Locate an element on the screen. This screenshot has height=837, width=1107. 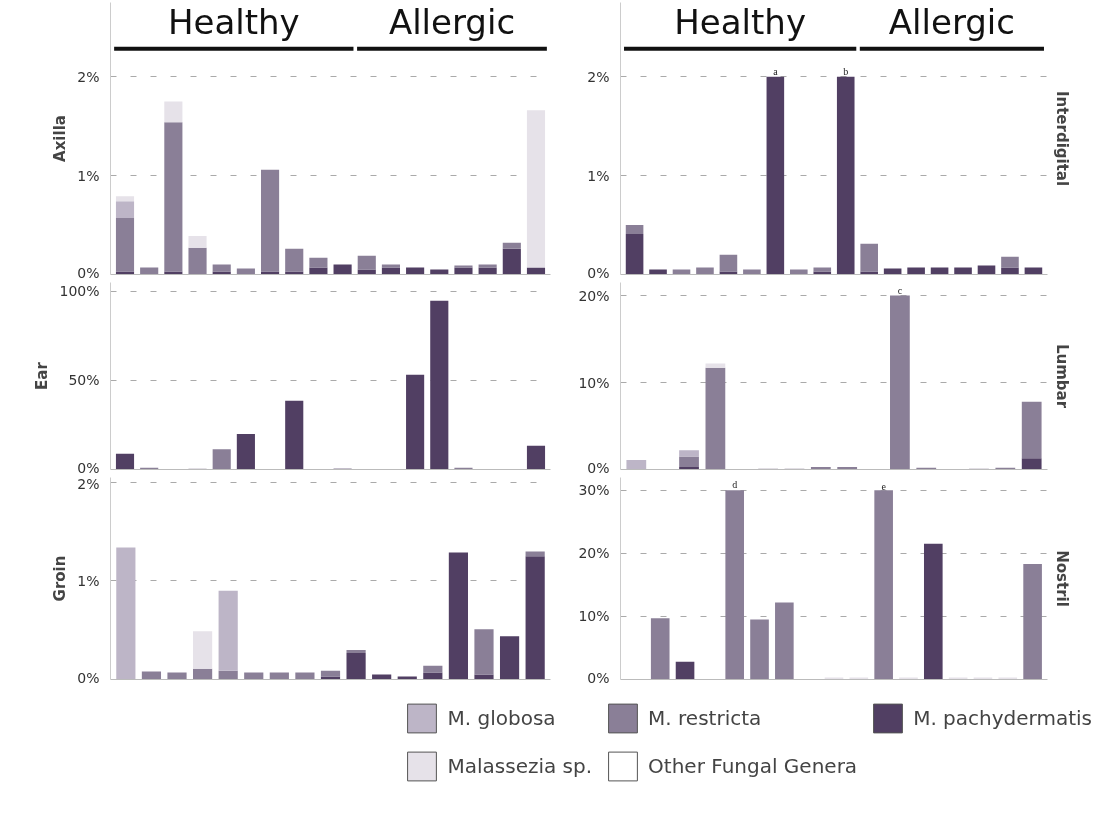
legend-label: Other Fungal Genera is located at coordinates (753, 766).